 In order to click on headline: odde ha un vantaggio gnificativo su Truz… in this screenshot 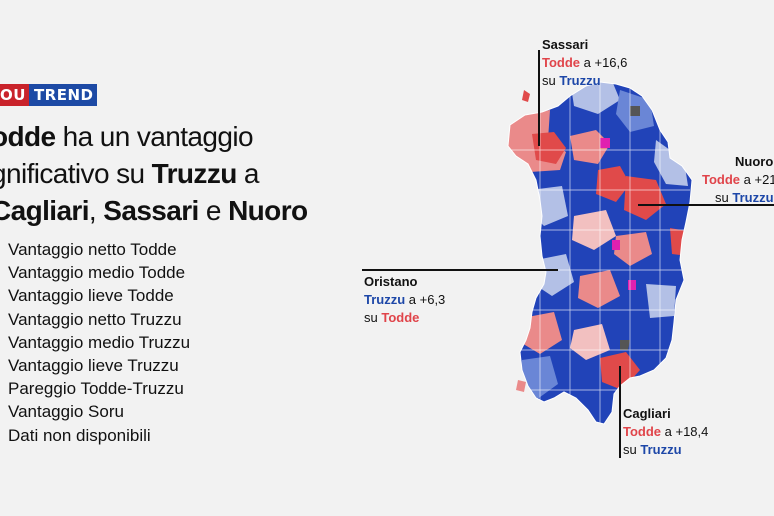, I will do `click(175, 173)`.